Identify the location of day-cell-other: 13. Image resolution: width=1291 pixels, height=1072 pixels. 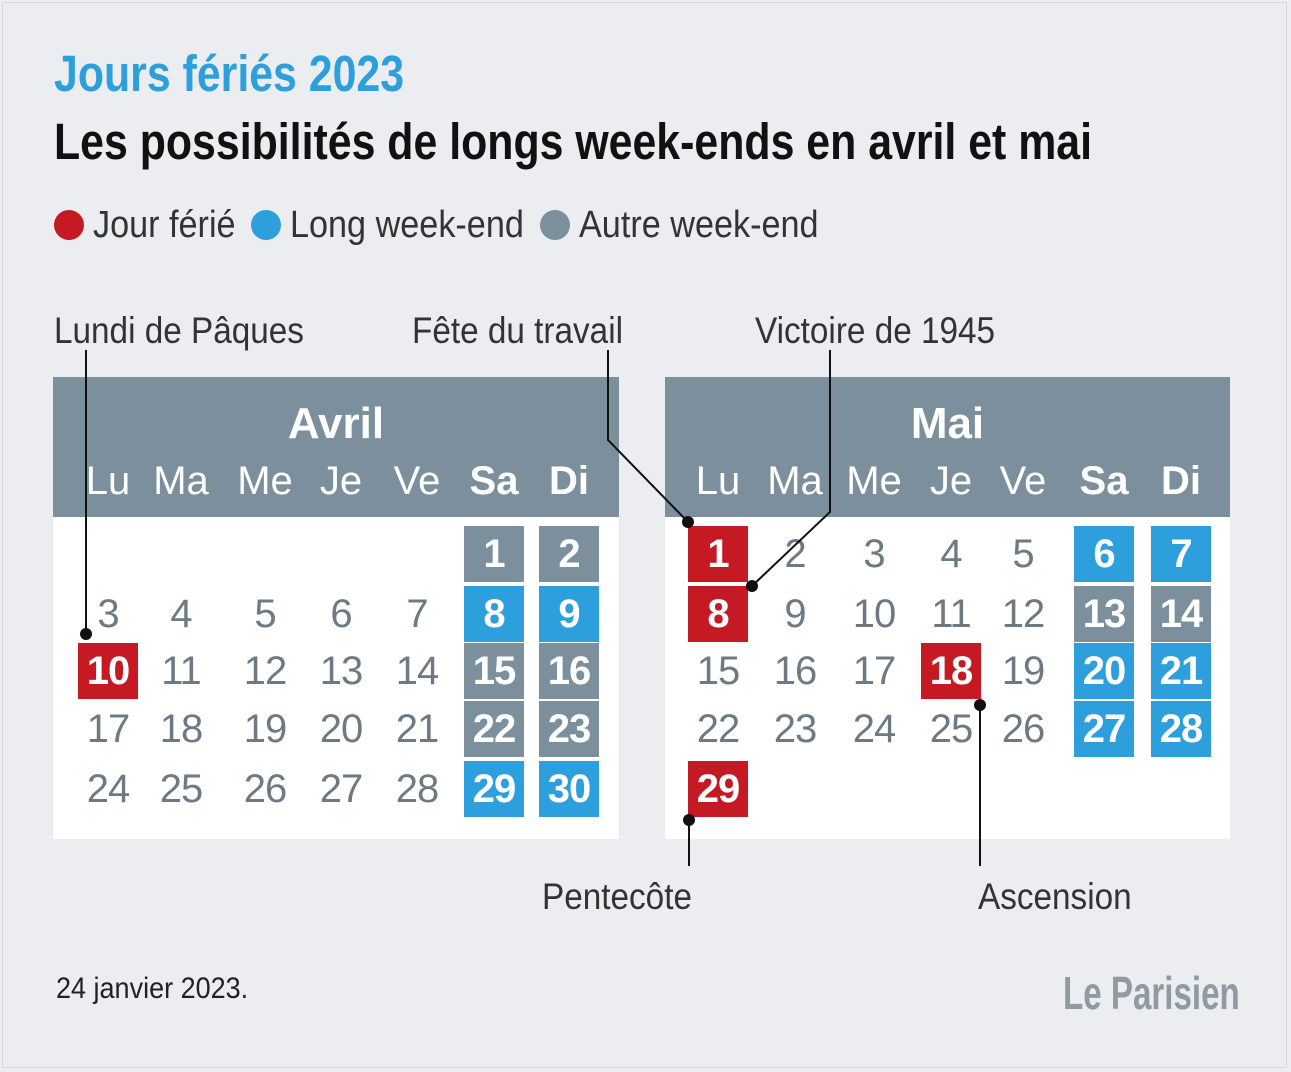
(1104, 614).